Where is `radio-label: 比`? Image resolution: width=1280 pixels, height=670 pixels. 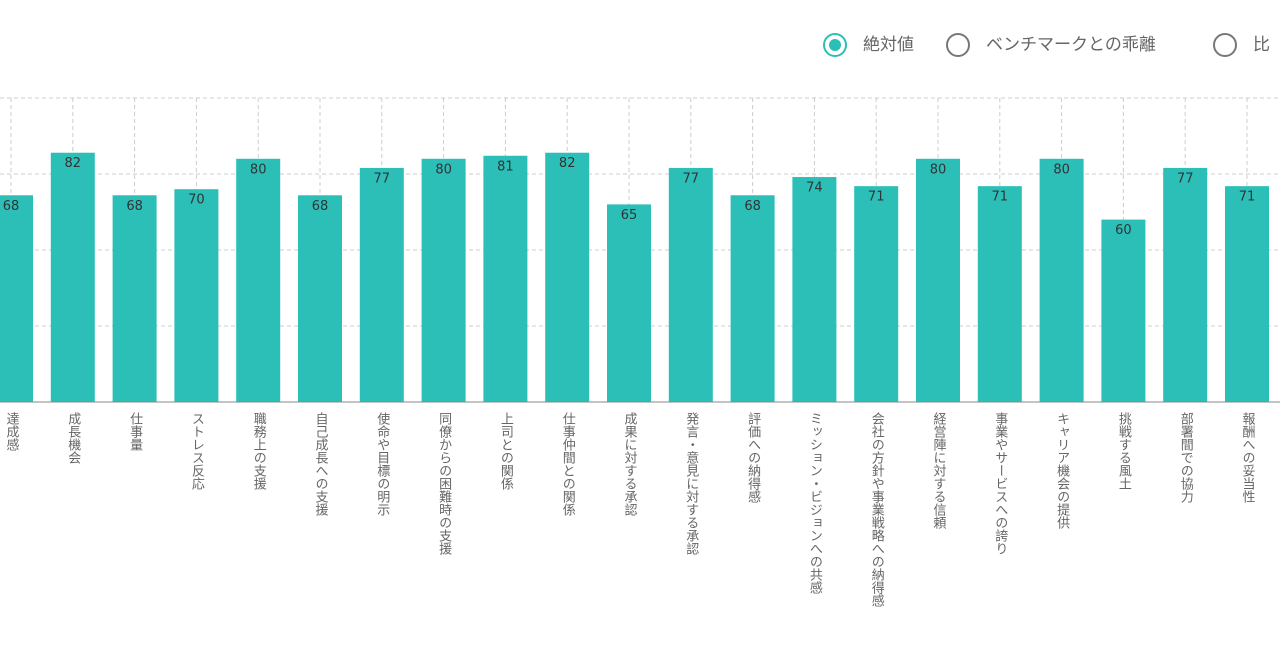
radio-label: 比 is located at coordinates (1261, 45).